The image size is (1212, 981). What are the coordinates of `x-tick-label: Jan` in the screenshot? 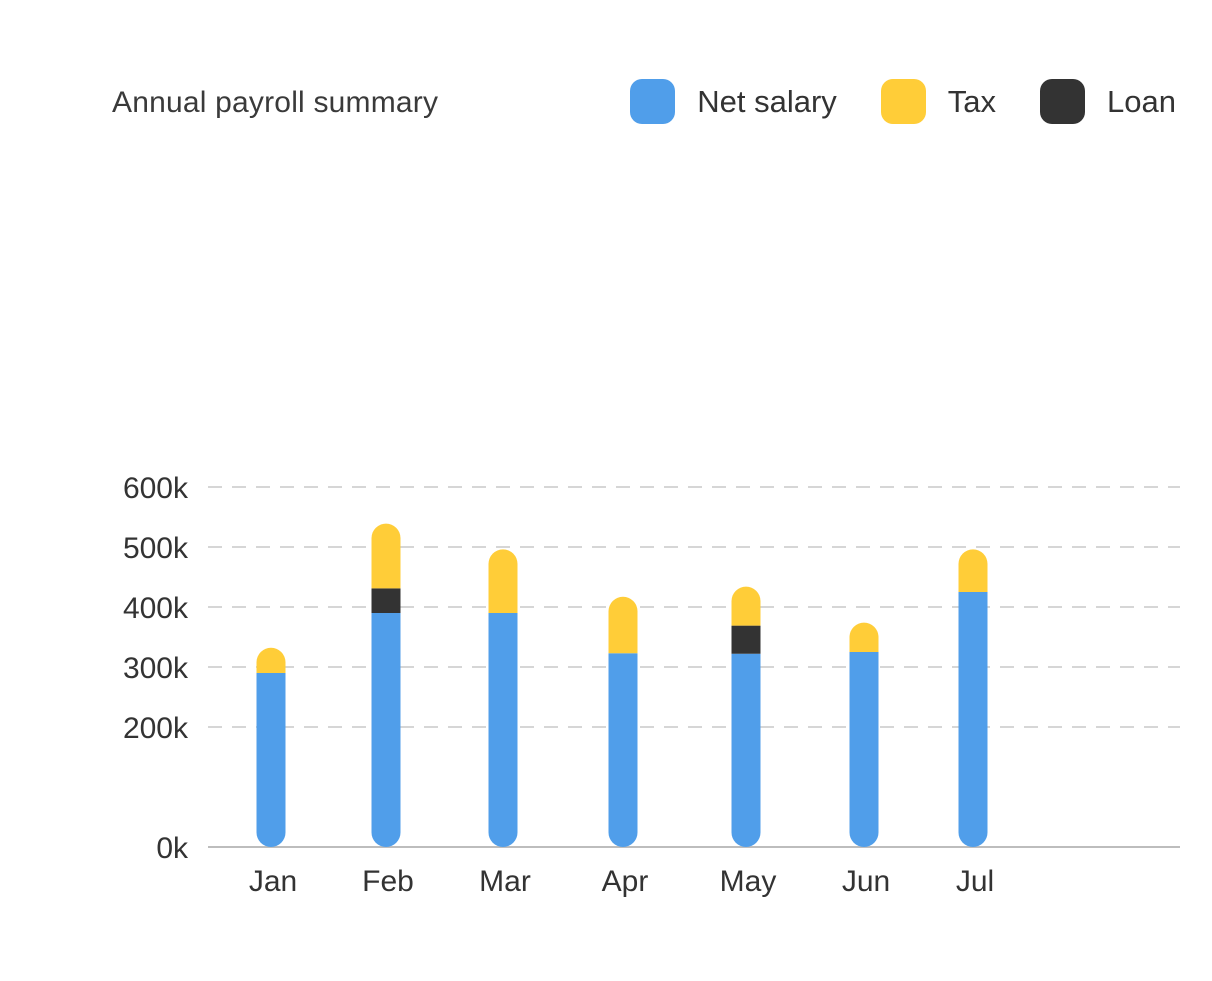 It's located at (273, 881).